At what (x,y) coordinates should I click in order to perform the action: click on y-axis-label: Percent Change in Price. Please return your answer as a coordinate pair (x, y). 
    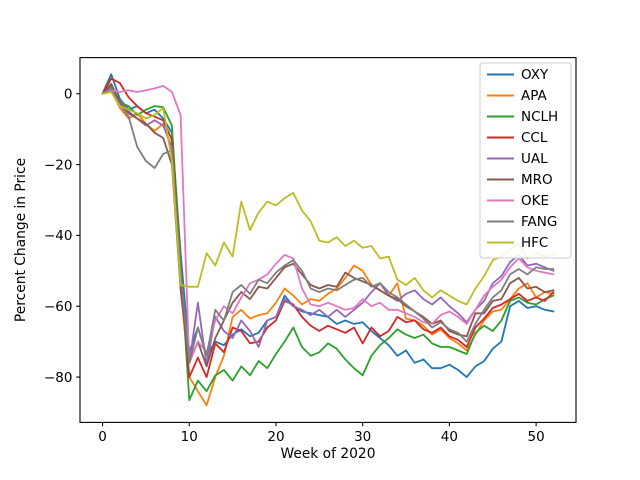
    Looking at the image, I should click on (21, 240).